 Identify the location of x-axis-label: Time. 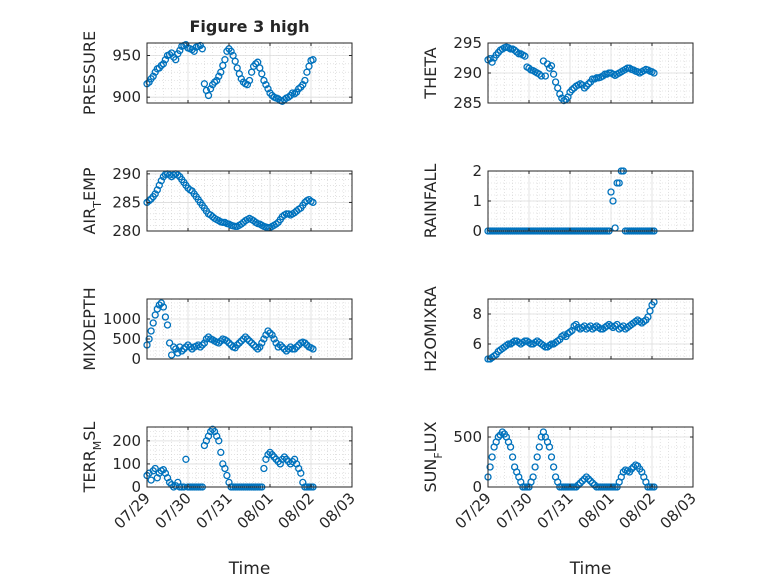
(249, 569).